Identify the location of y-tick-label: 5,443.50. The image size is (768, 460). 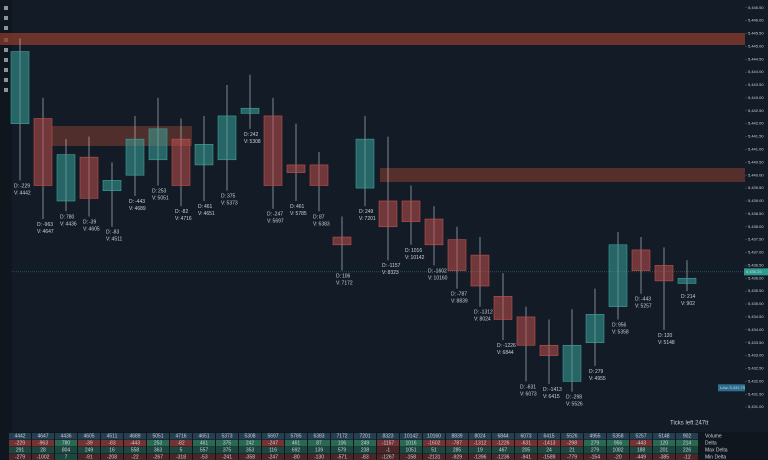
(756, 84).